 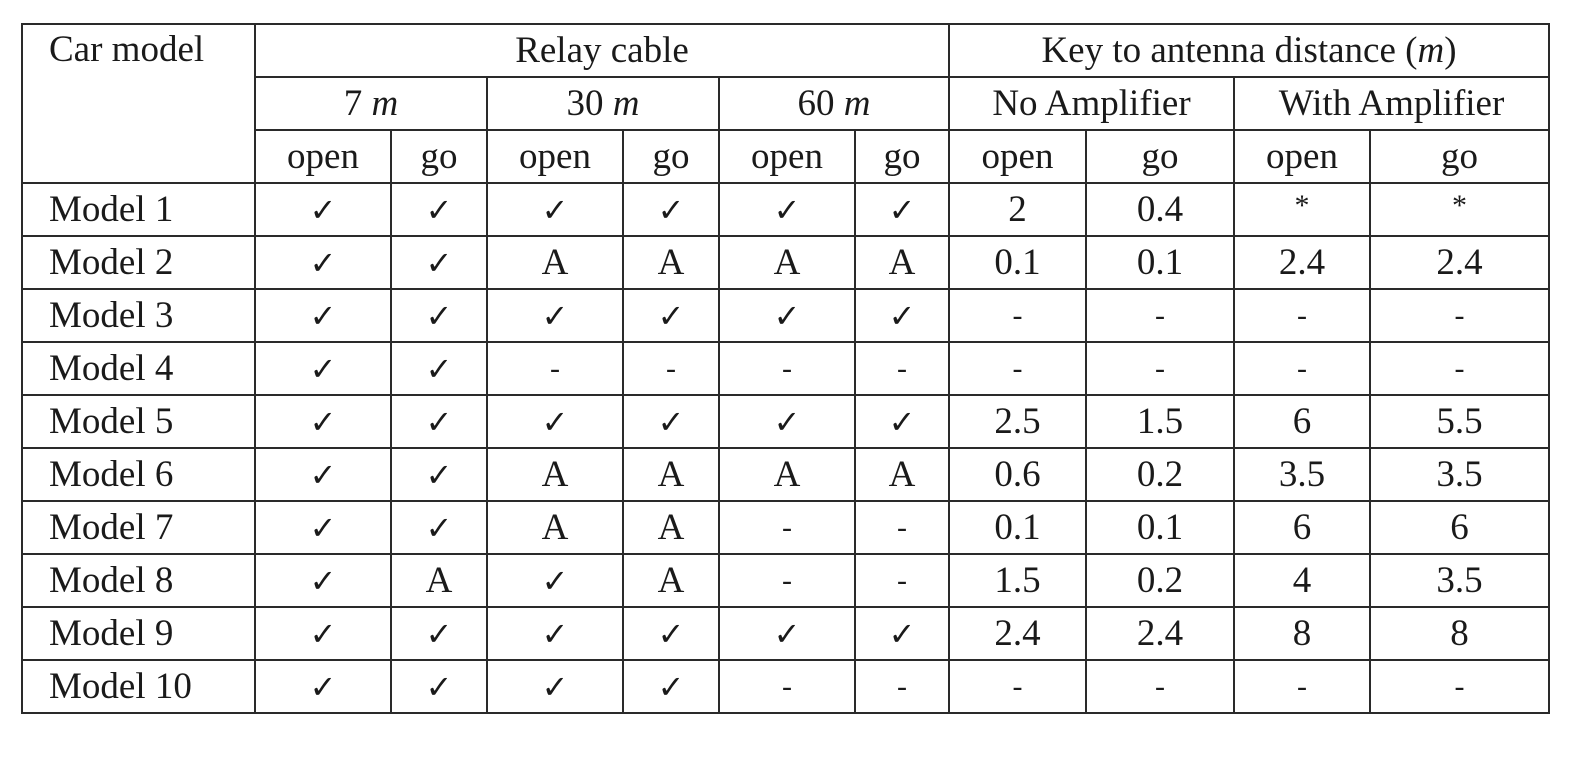 I want to click on value-cell: 8, so click(x=1459, y=633).